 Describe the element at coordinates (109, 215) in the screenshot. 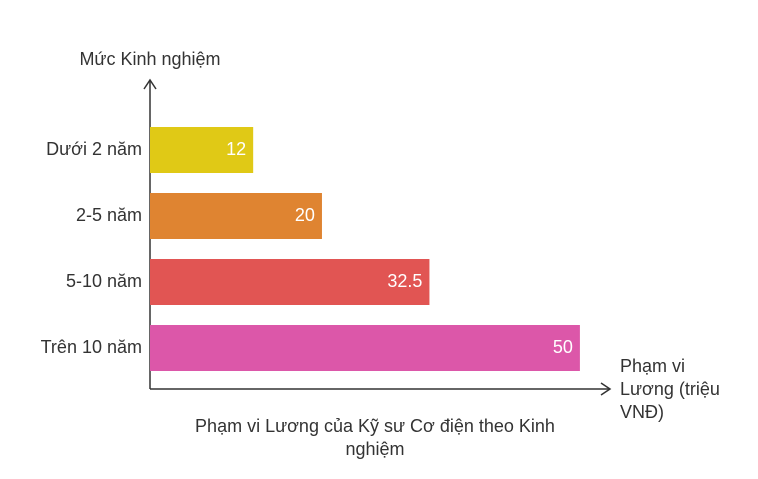

I see `y-tick-label: 2-5 năm` at that location.